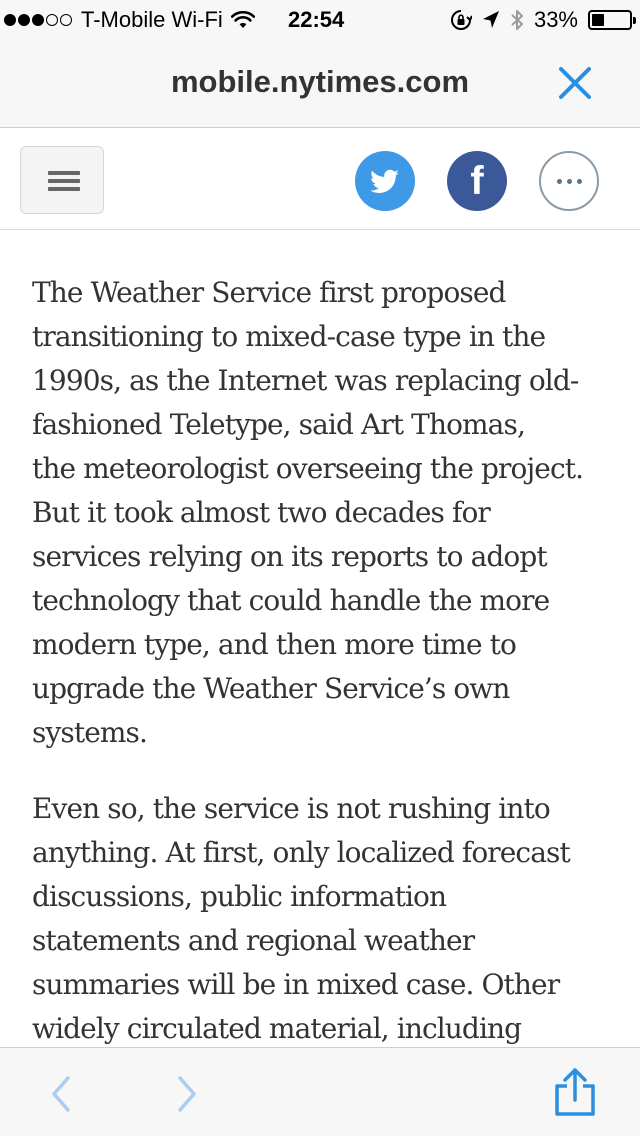 Image resolution: width=640 pixels, height=1136 pixels. What do you see at coordinates (291, 808) in the screenshot?
I see `paragraph-line: Even so, the service is not rushing into` at bounding box center [291, 808].